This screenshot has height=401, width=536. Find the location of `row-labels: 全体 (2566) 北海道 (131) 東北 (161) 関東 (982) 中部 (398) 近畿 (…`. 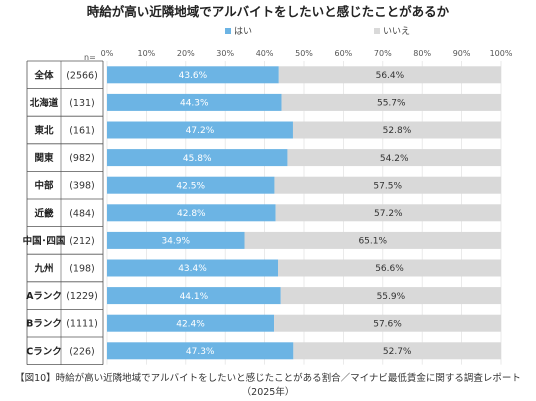

row-labels: 全体 (2566) 北海道 (131) 東北 (161) 関東 (982) 中部 (398) 近畿 (… is located at coordinates (60, 213).